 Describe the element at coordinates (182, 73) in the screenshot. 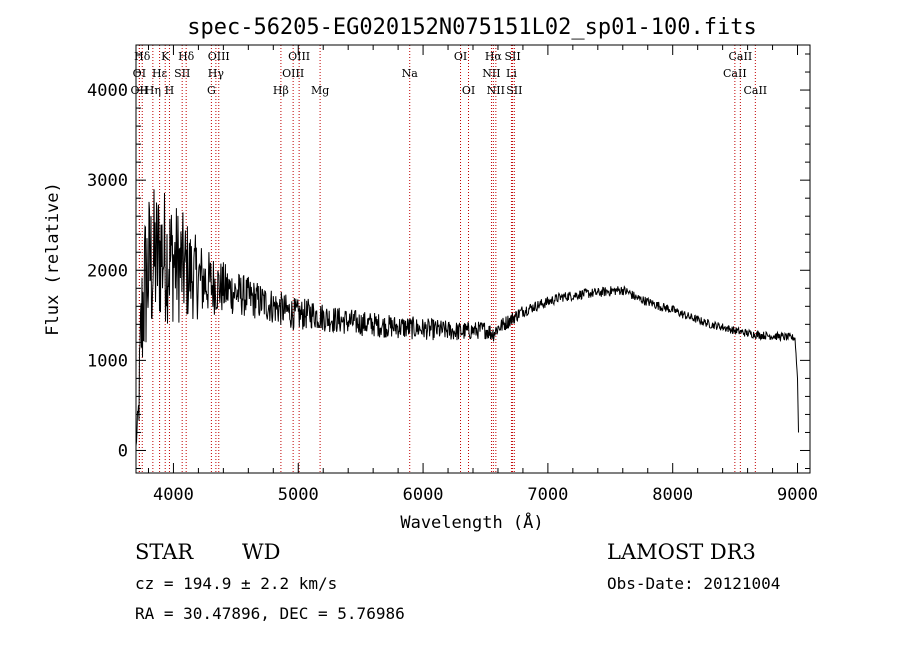

I see `spectral-line-label-11: SII` at that location.